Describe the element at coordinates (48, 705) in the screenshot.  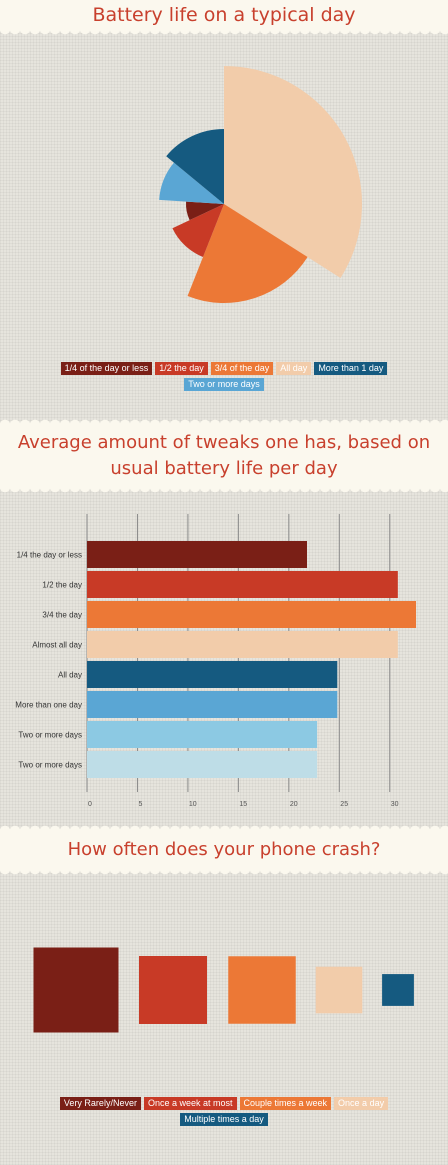
I see `bar-category-label: More than one day` at that location.